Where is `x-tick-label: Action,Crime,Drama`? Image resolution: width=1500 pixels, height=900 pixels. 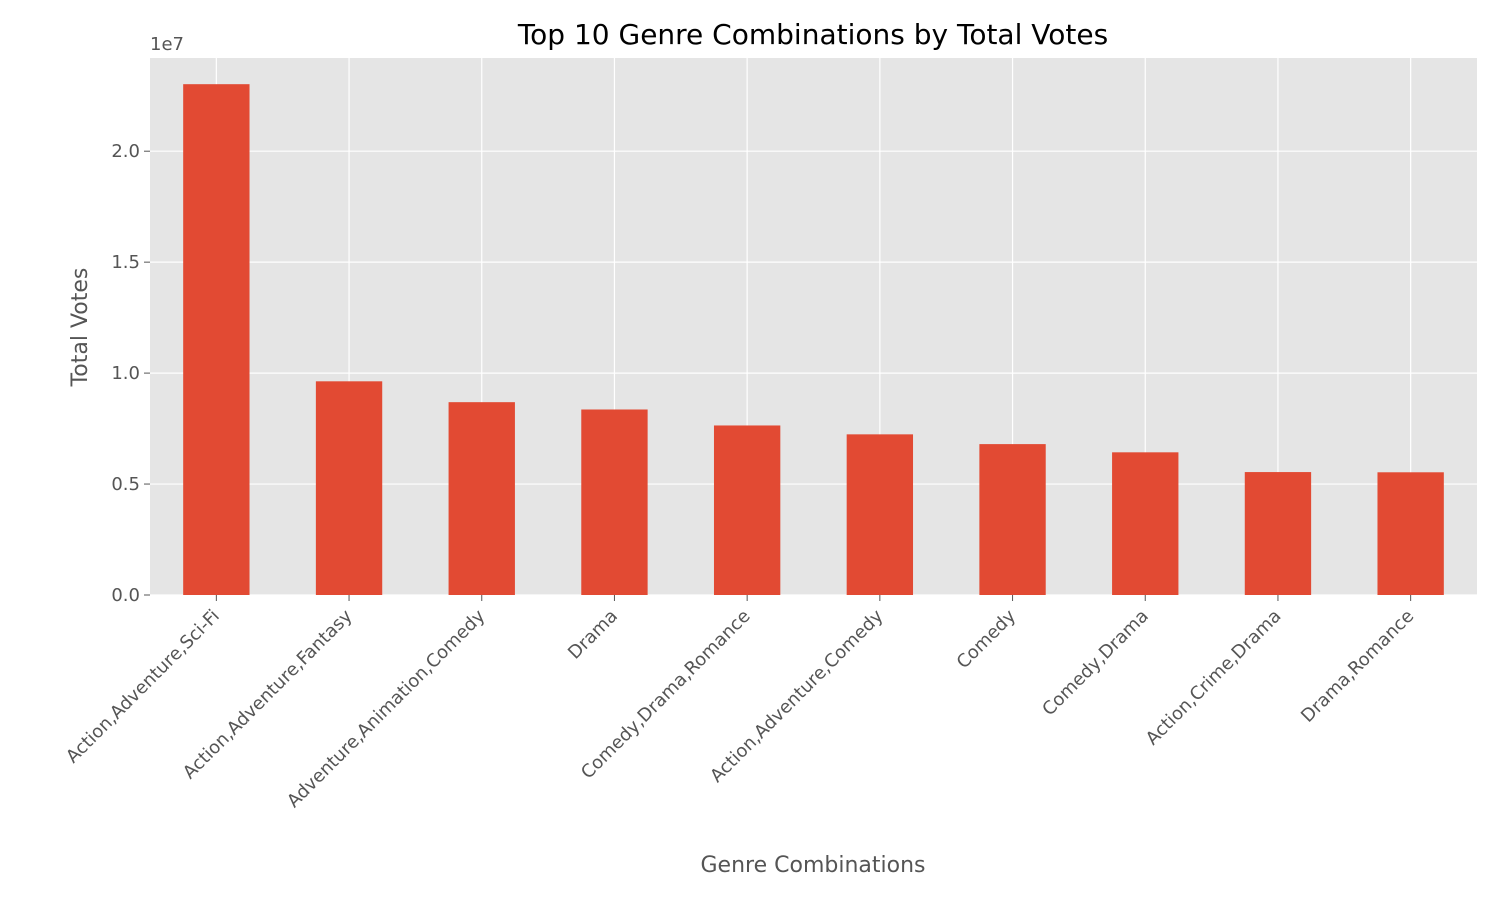
x-tick-label: Action,Crime,Drama is located at coordinates (1214, 678).